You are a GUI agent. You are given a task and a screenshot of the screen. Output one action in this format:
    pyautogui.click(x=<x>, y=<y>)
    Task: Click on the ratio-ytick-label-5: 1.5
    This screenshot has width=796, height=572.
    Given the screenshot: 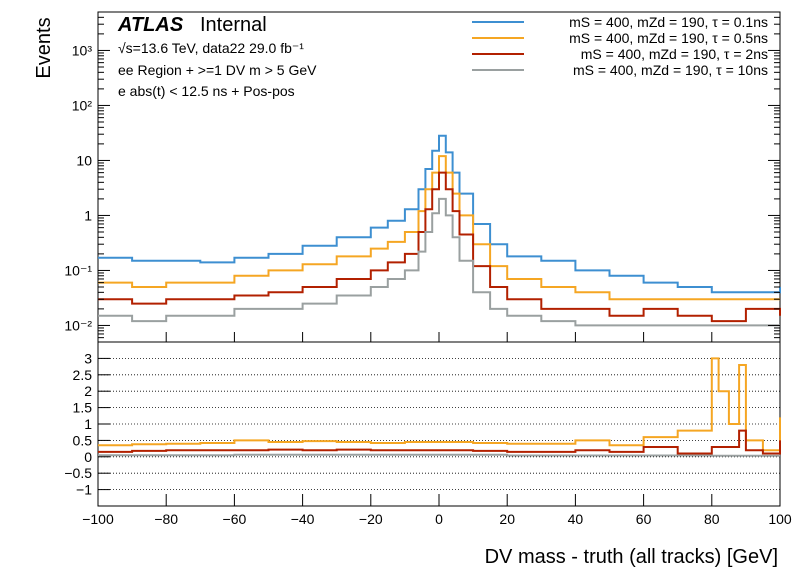 What is the action you would take?
    pyautogui.click(x=83, y=408)
    